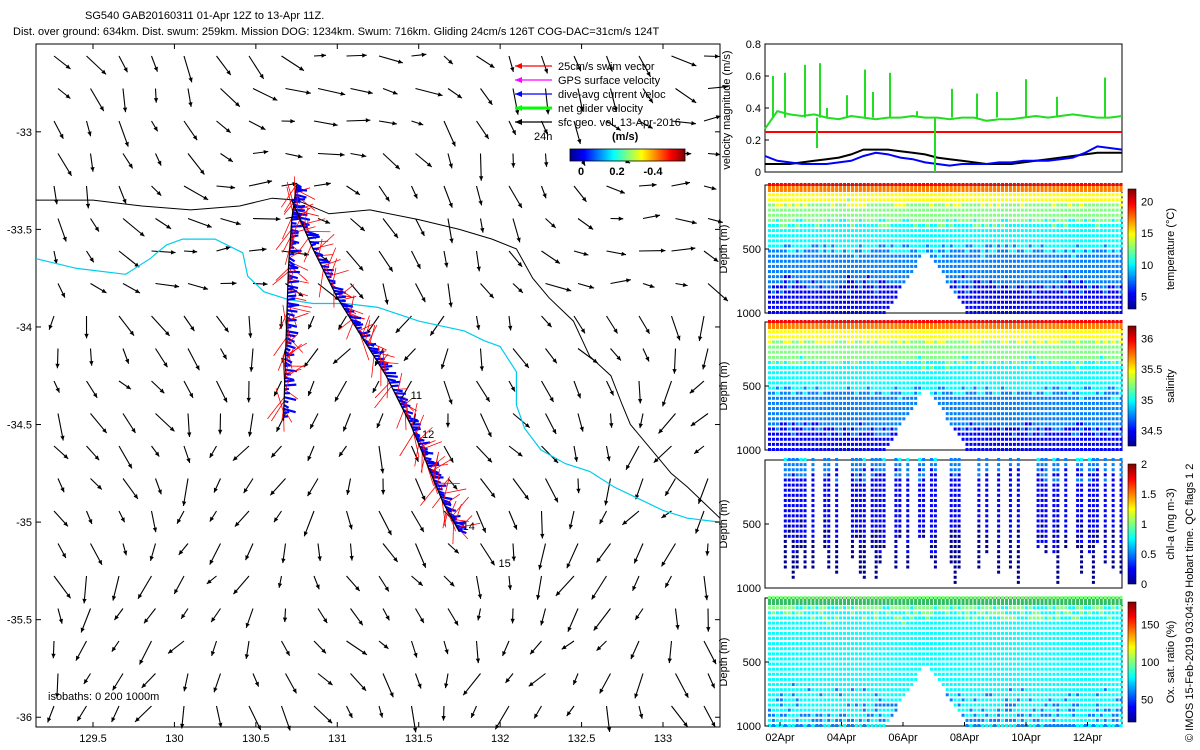 This screenshot has height=750, width=1200. Describe the element at coordinates (1132, 249) in the screenshot. I see `section-colorbar` at that location.